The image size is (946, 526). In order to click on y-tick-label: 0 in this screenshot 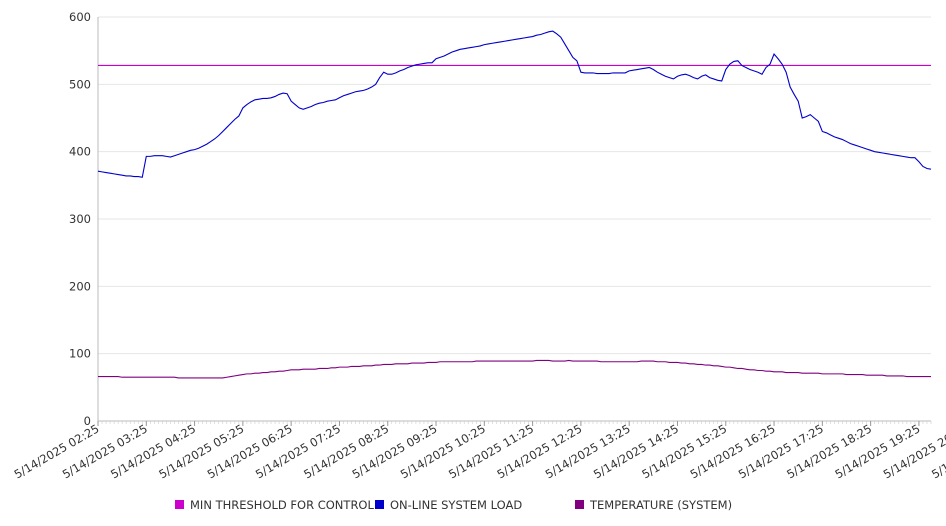, I will do `click(87, 421)`.